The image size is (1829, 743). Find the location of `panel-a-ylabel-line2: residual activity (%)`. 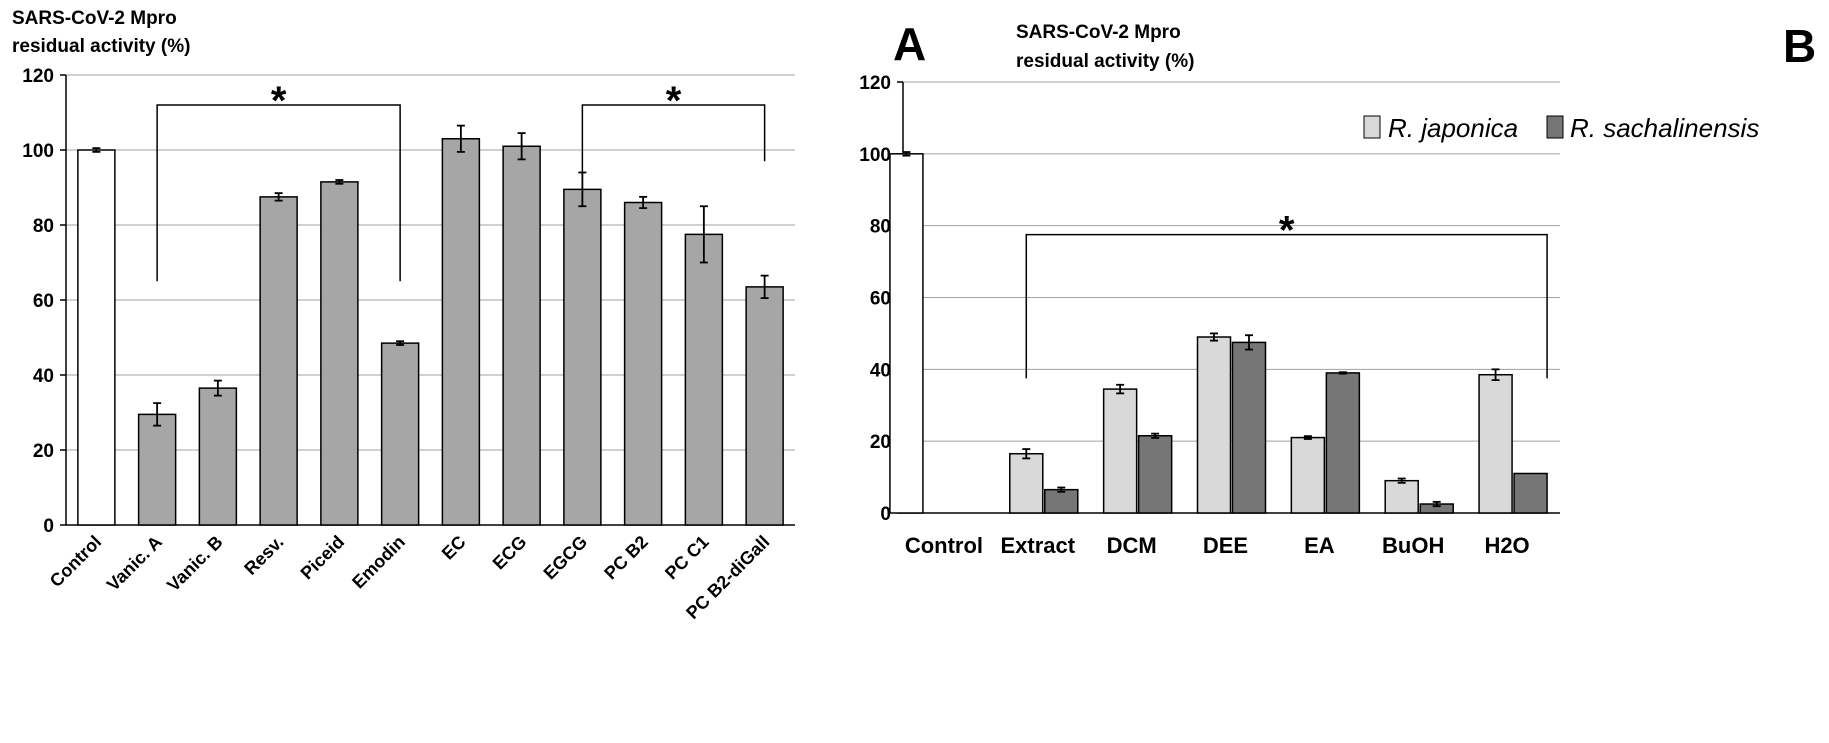

panel-a-ylabel-line2: residual activity (%) is located at coordinates (101, 46).